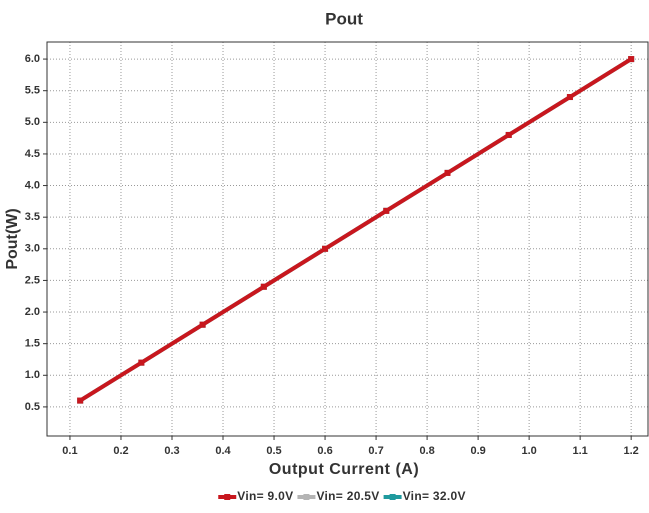 The width and height of the screenshot is (649, 513). What do you see at coordinates (32, 154) in the screenshot?
I see `y-tick-label: 4.5` at bounding box center [32, 154].